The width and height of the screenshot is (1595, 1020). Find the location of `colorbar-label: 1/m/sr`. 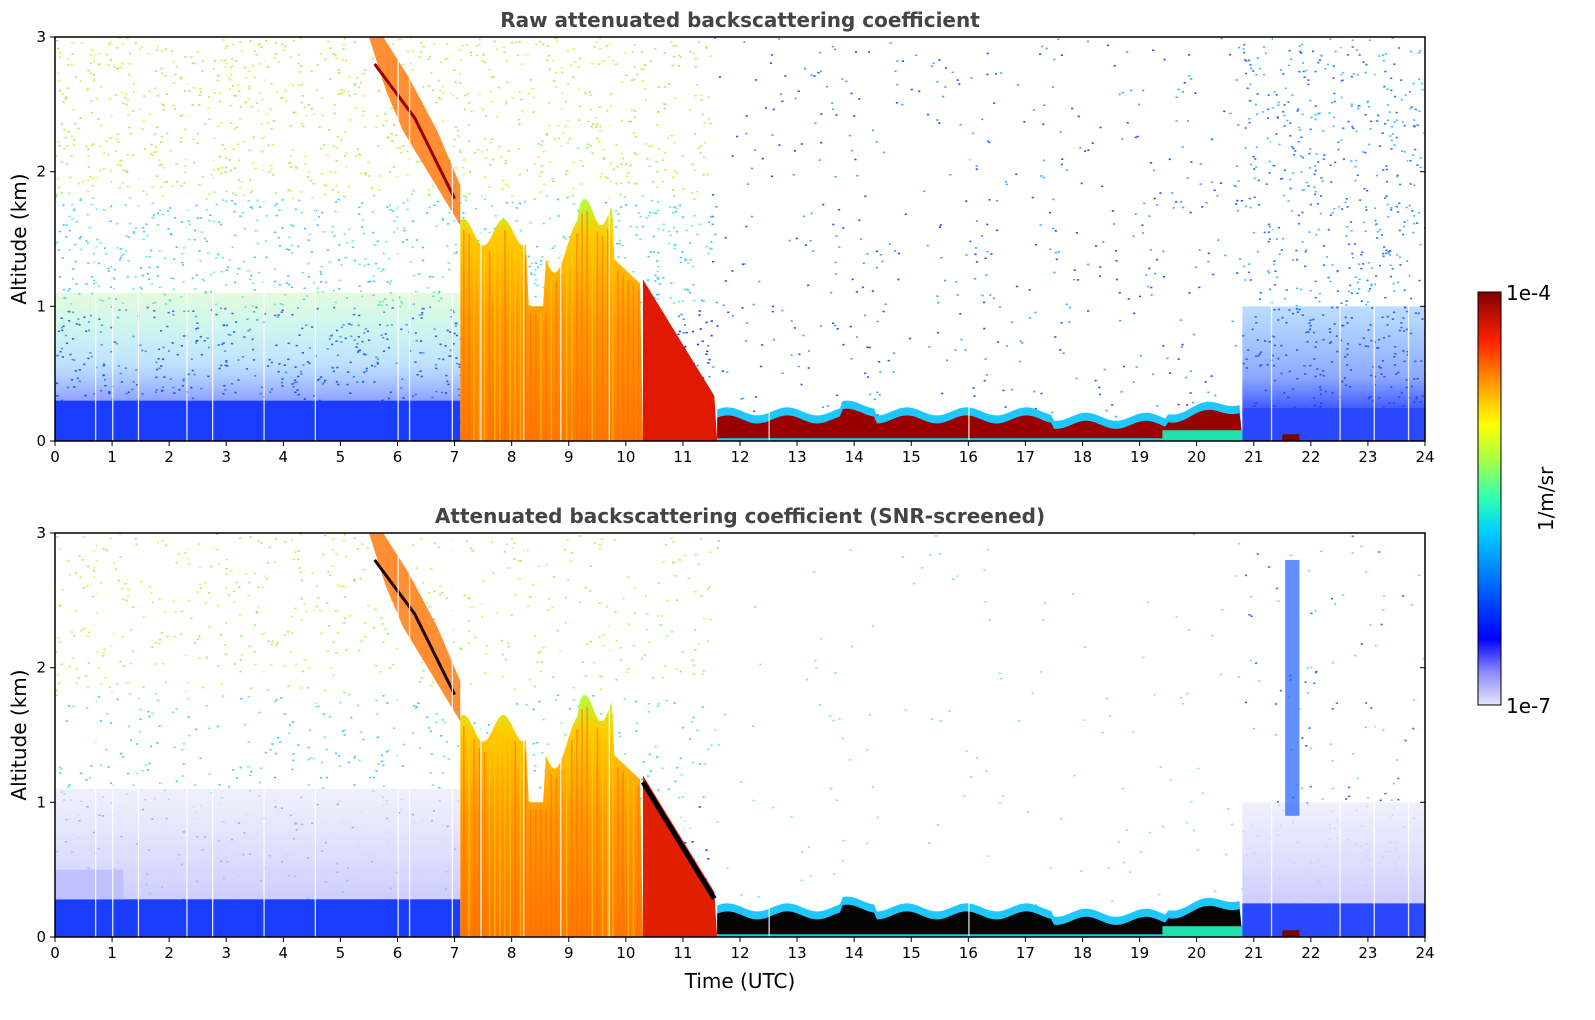

colorbar-label: 1/m/sr is located at coordinates (1546, 498).